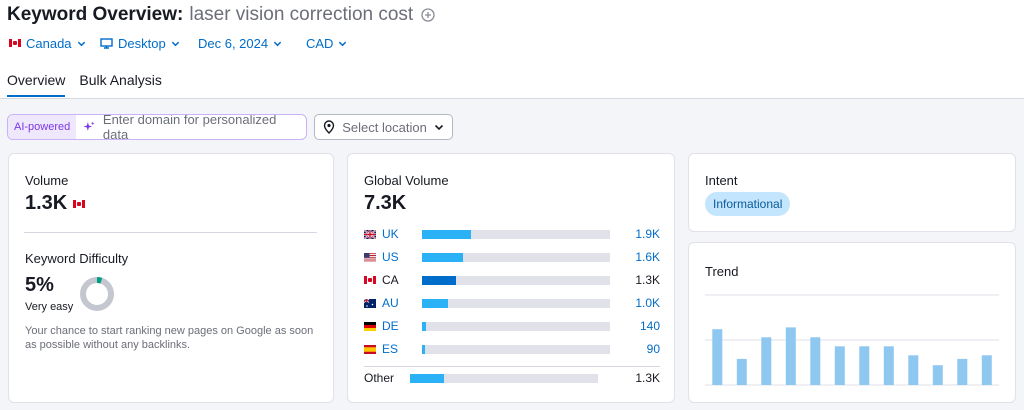 This screenshot has height=410, width=1024. I want to click on country-row: US 1.6K, so click(512, 257).